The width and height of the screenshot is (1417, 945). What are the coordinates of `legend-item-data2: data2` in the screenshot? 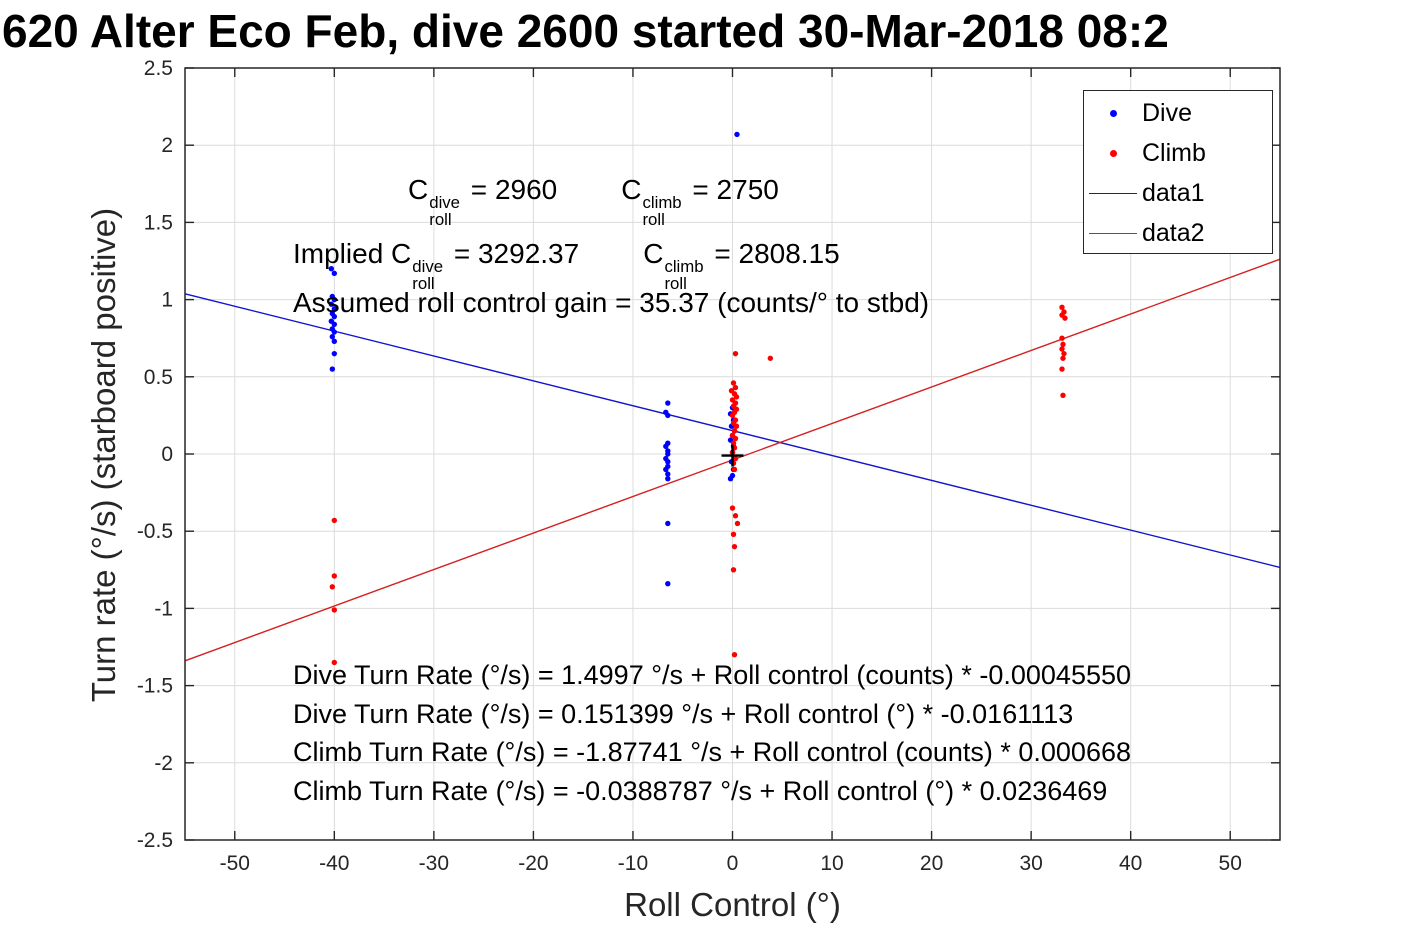 It's located at (1178, 233).